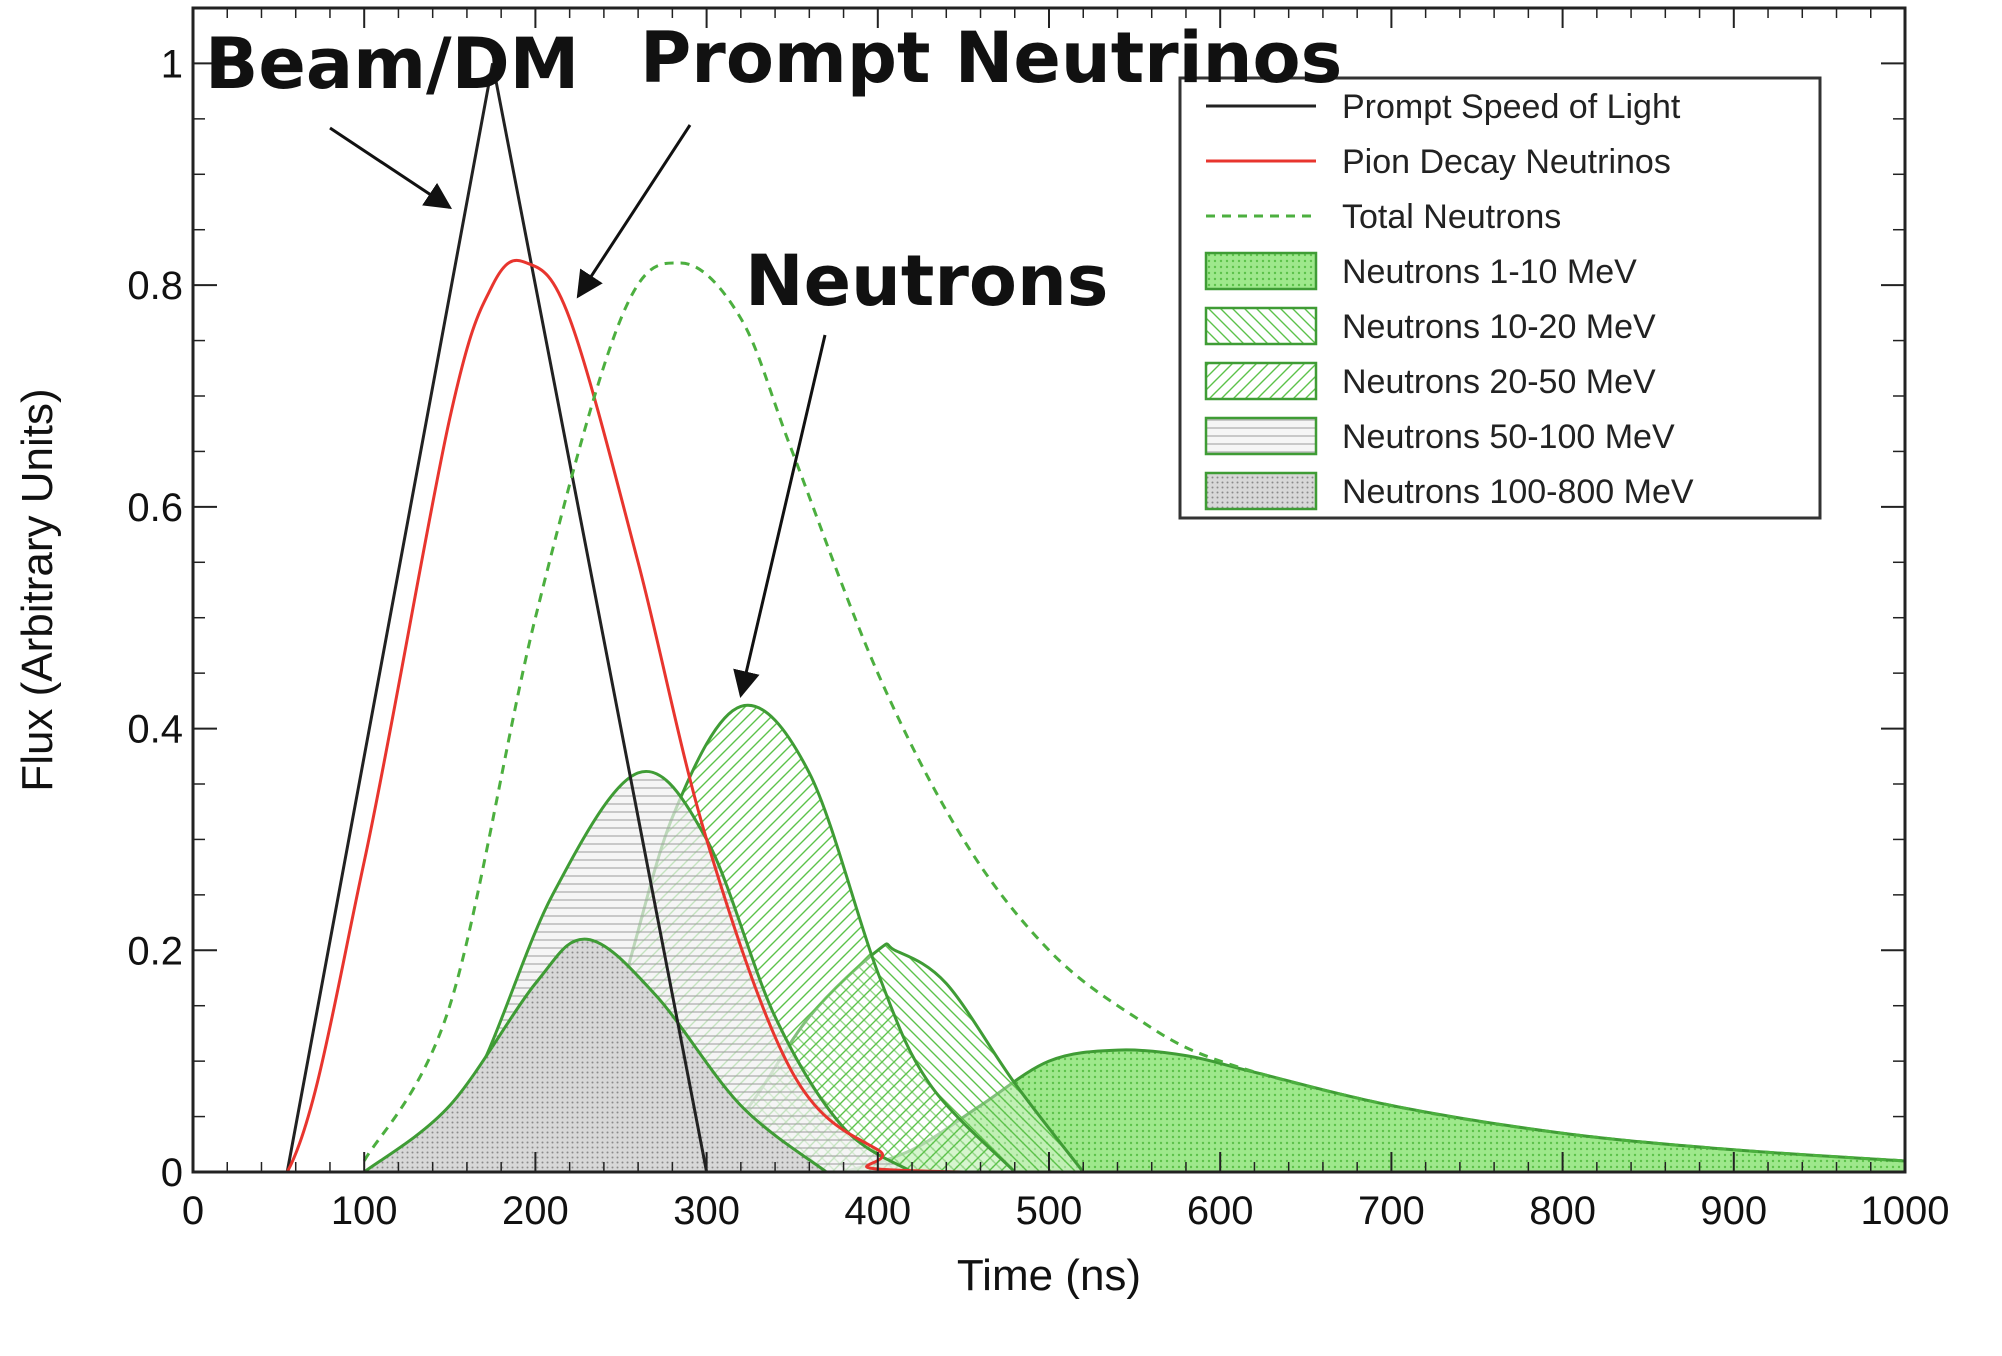  Describe the element at coordinates (1049, 1211) in the screenshot. I see `x-tick-label: 500` at that location.